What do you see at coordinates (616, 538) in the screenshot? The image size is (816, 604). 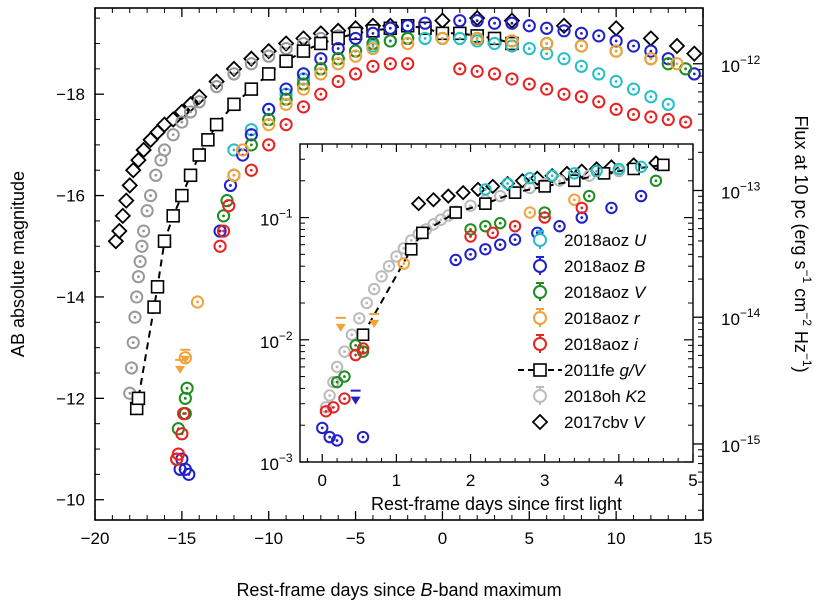 I see `x-tick-label: 10` at bounding box center [616, 538].